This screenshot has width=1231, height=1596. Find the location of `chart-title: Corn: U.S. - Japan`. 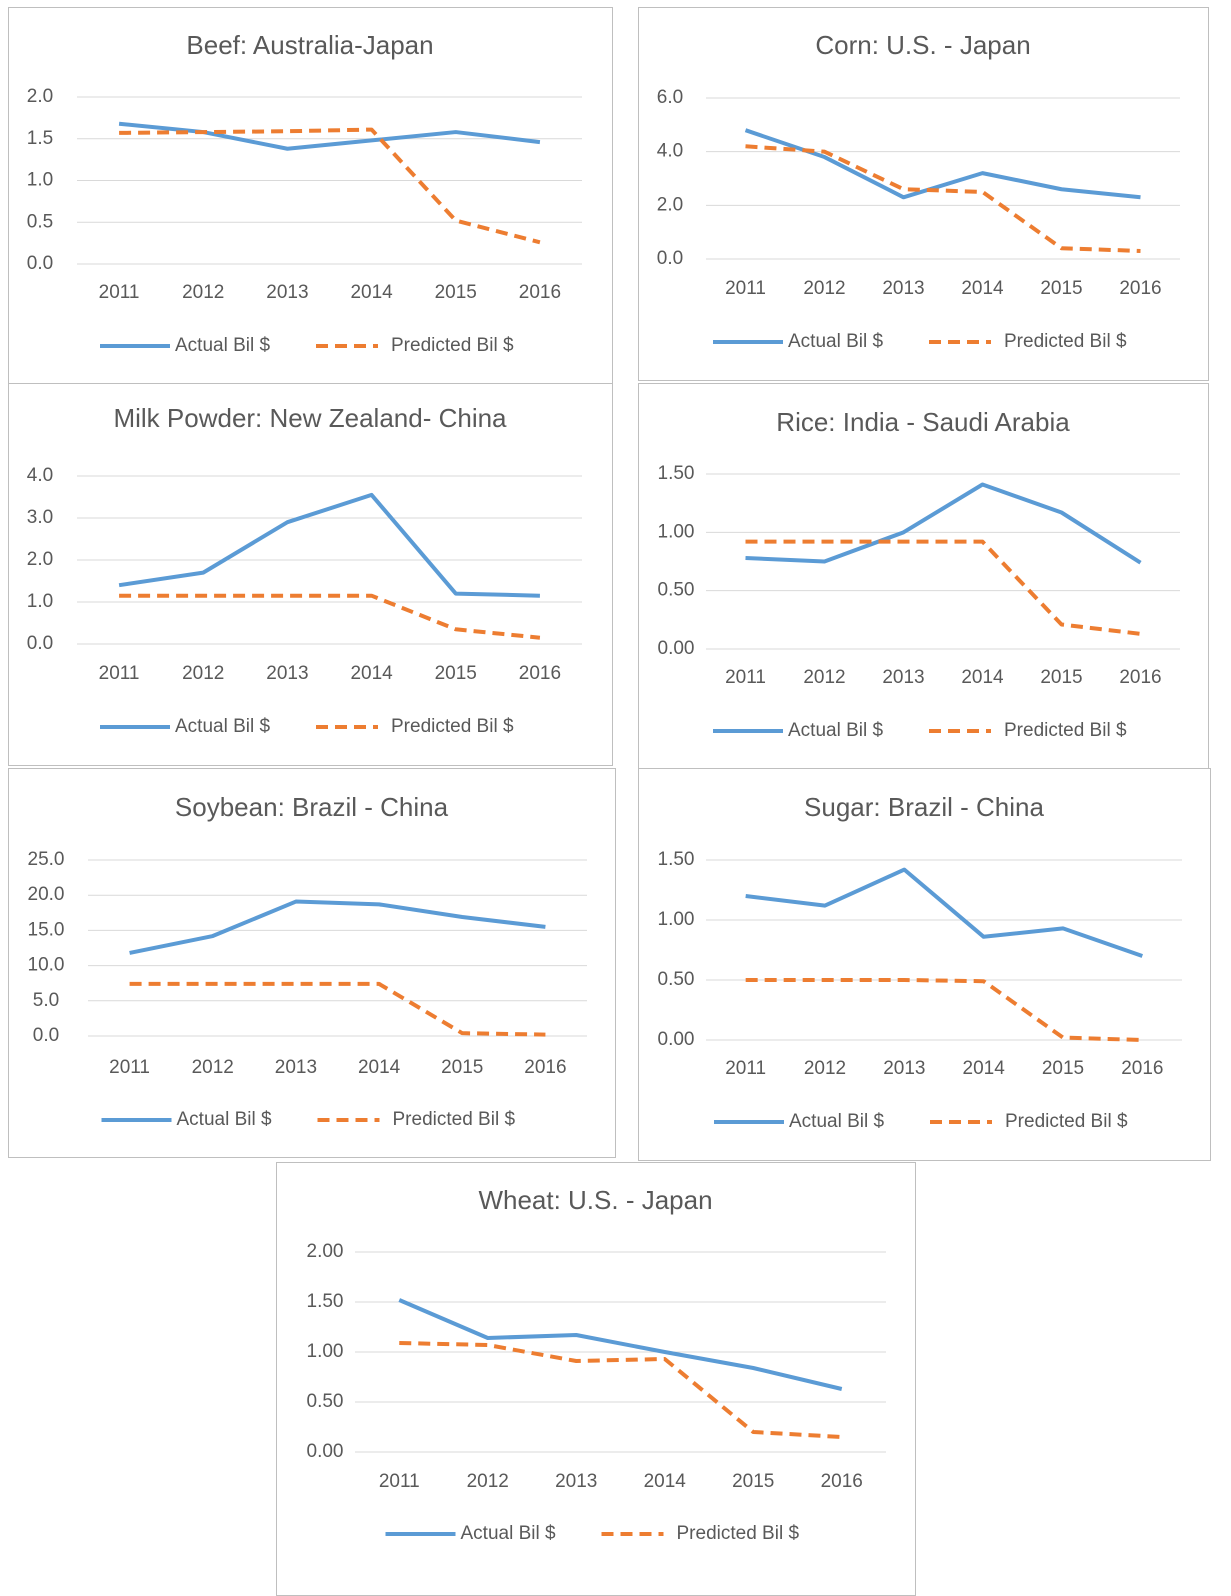

chart-title: Corn: U.S. - Japan is located at coordinates (922, 45).